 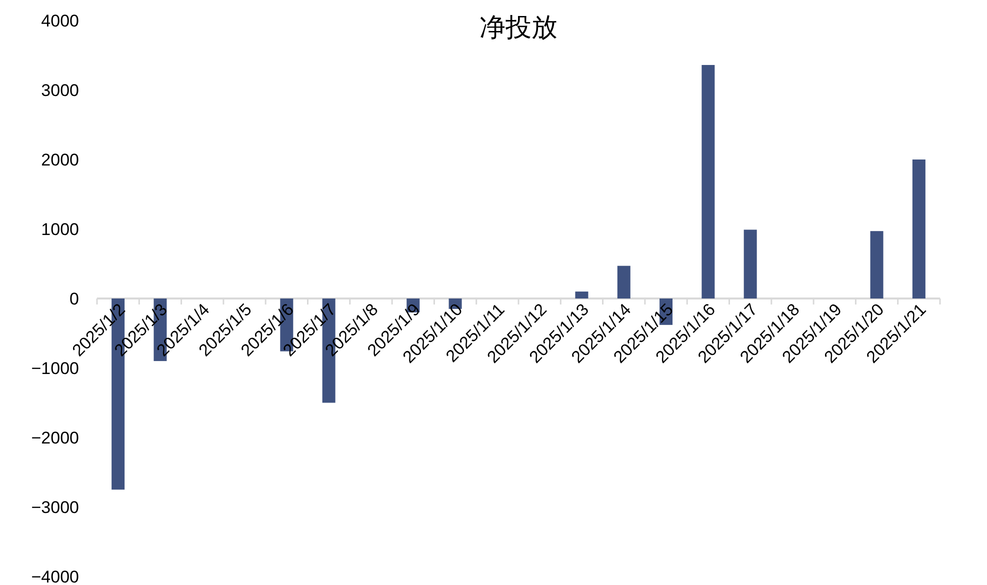 What do you see at coordinates (60, 160) in the screenshot?
I see `y-tick-label: 2000` at bounding box center [60, 160].